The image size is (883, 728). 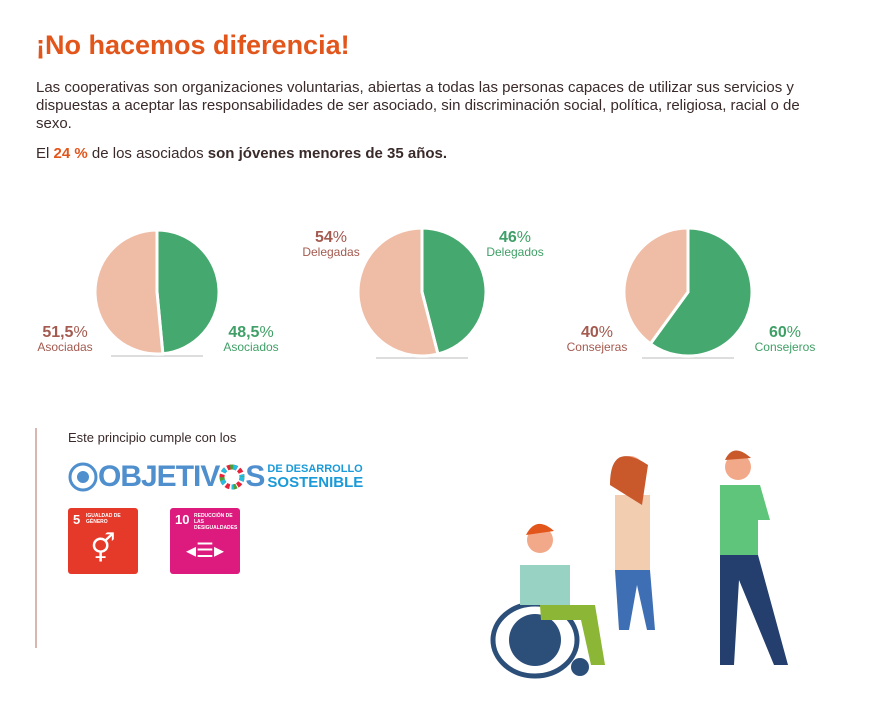 I want to click on goal-5-tile: 5 IGUALDAD DE GÉNERO ⚥, so click(x=103, y=541).